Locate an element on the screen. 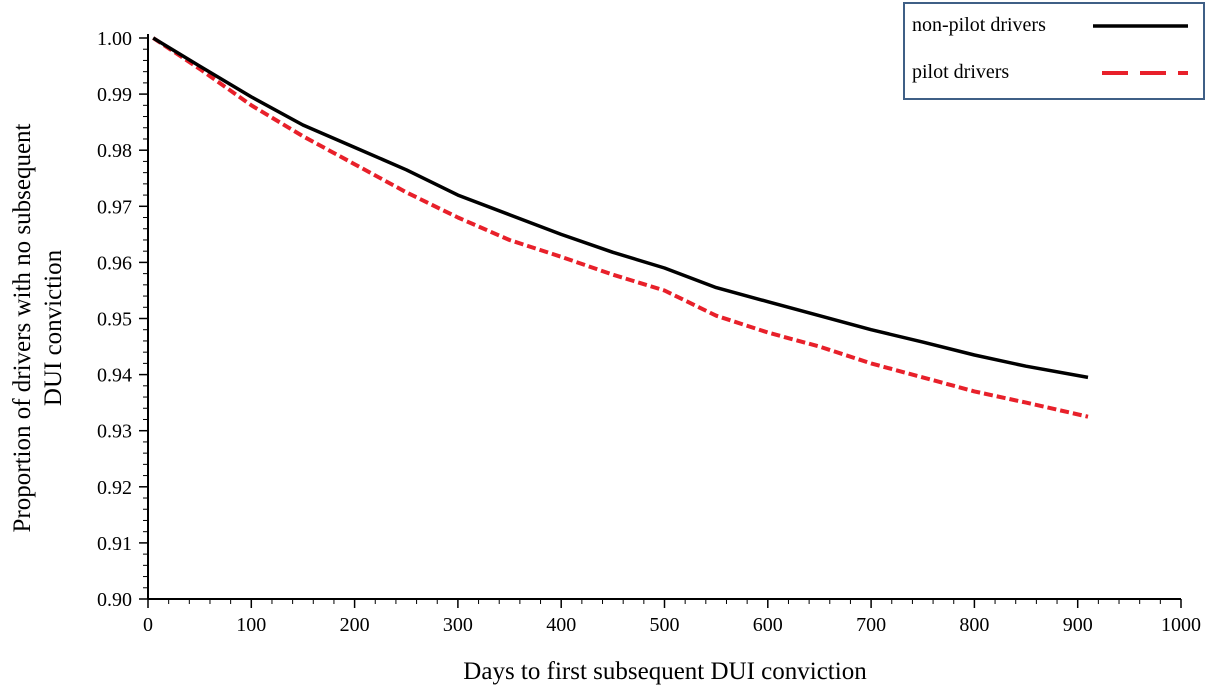 The image size is (1211, 690). x-tick-label: 600 is located at coordinates (768, 625).